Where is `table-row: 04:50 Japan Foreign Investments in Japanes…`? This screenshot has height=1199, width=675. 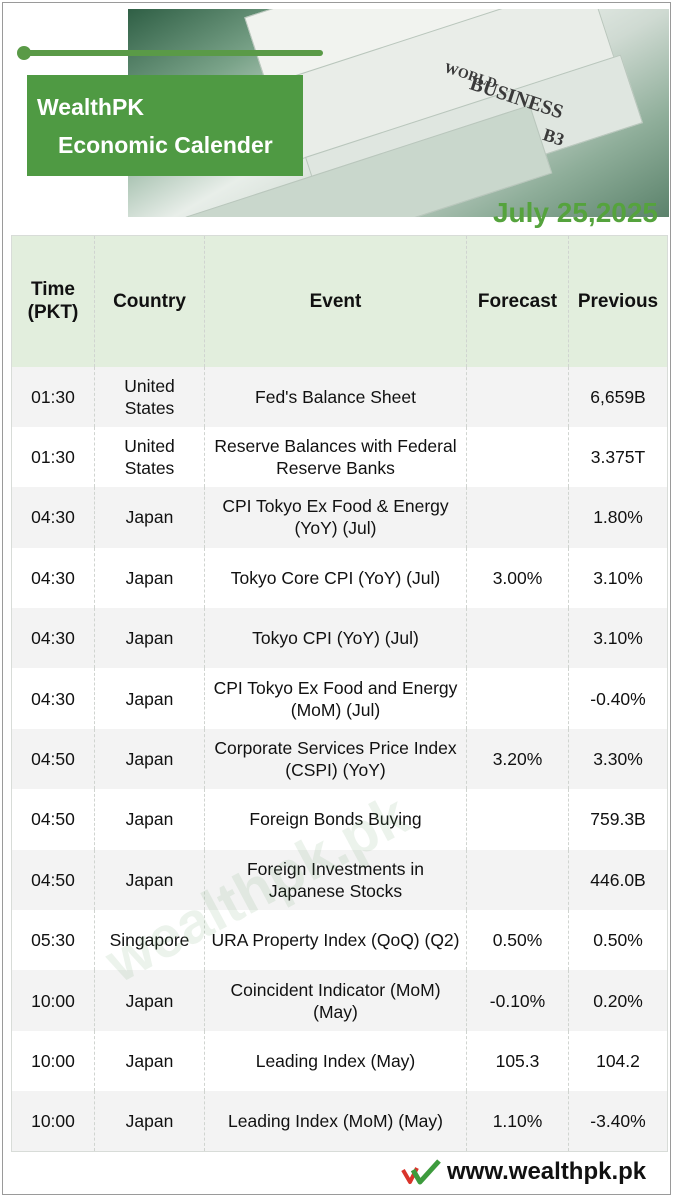 table-row: 04:50 Japan Foreign Investments in Japanes… is located at coordinates (339, 880).